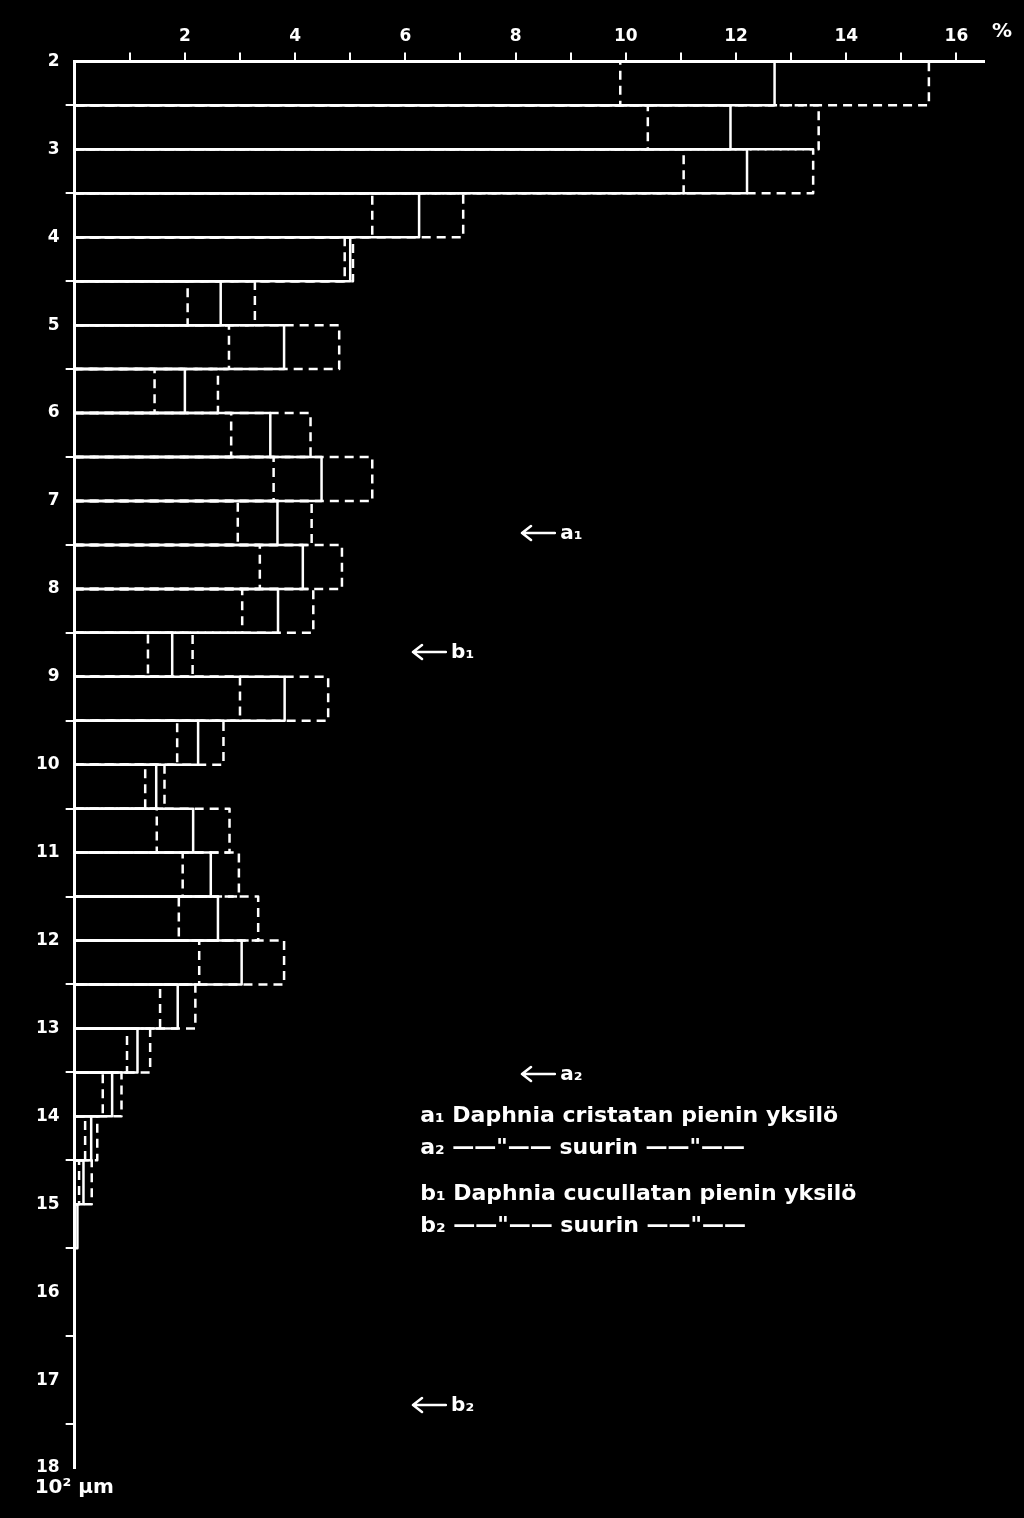 This screenshot has height=1518, width=1024. What do you see at coordinates (53, 411) in the screenshot?
I see `y-tick-label: 6` at bounding box center [53, 411].